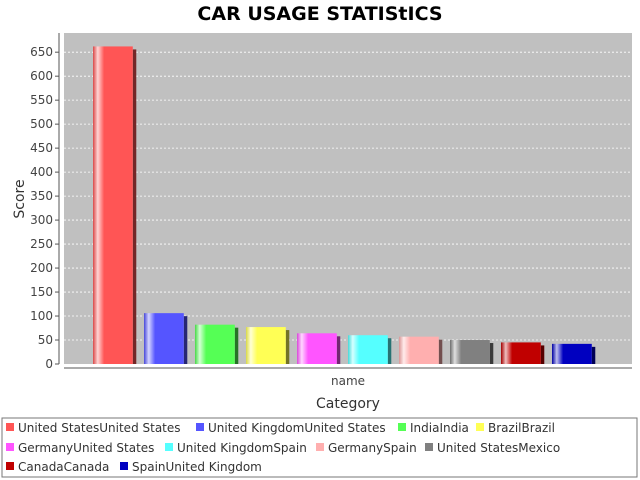  What do you see at coordinates (348, 404) in the screenshot?
I see `x-axis-label: Category` at bounding box center [348, 404].